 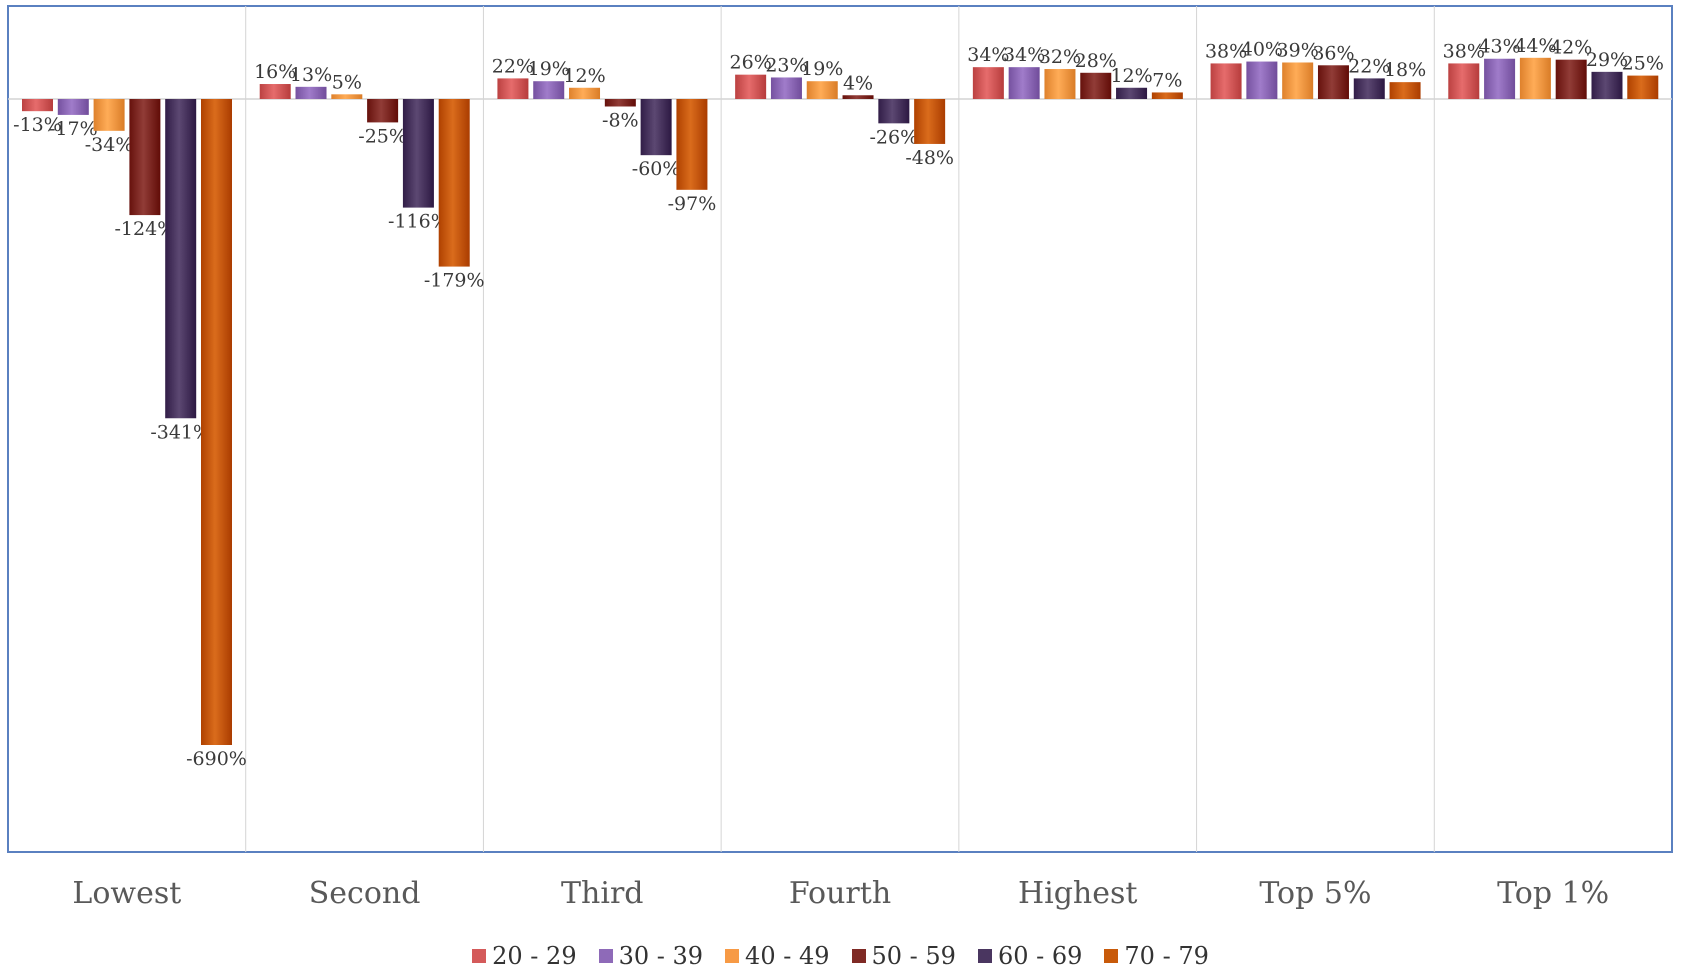 I want to click on data-label: -8%, so click(x=620, y=120).